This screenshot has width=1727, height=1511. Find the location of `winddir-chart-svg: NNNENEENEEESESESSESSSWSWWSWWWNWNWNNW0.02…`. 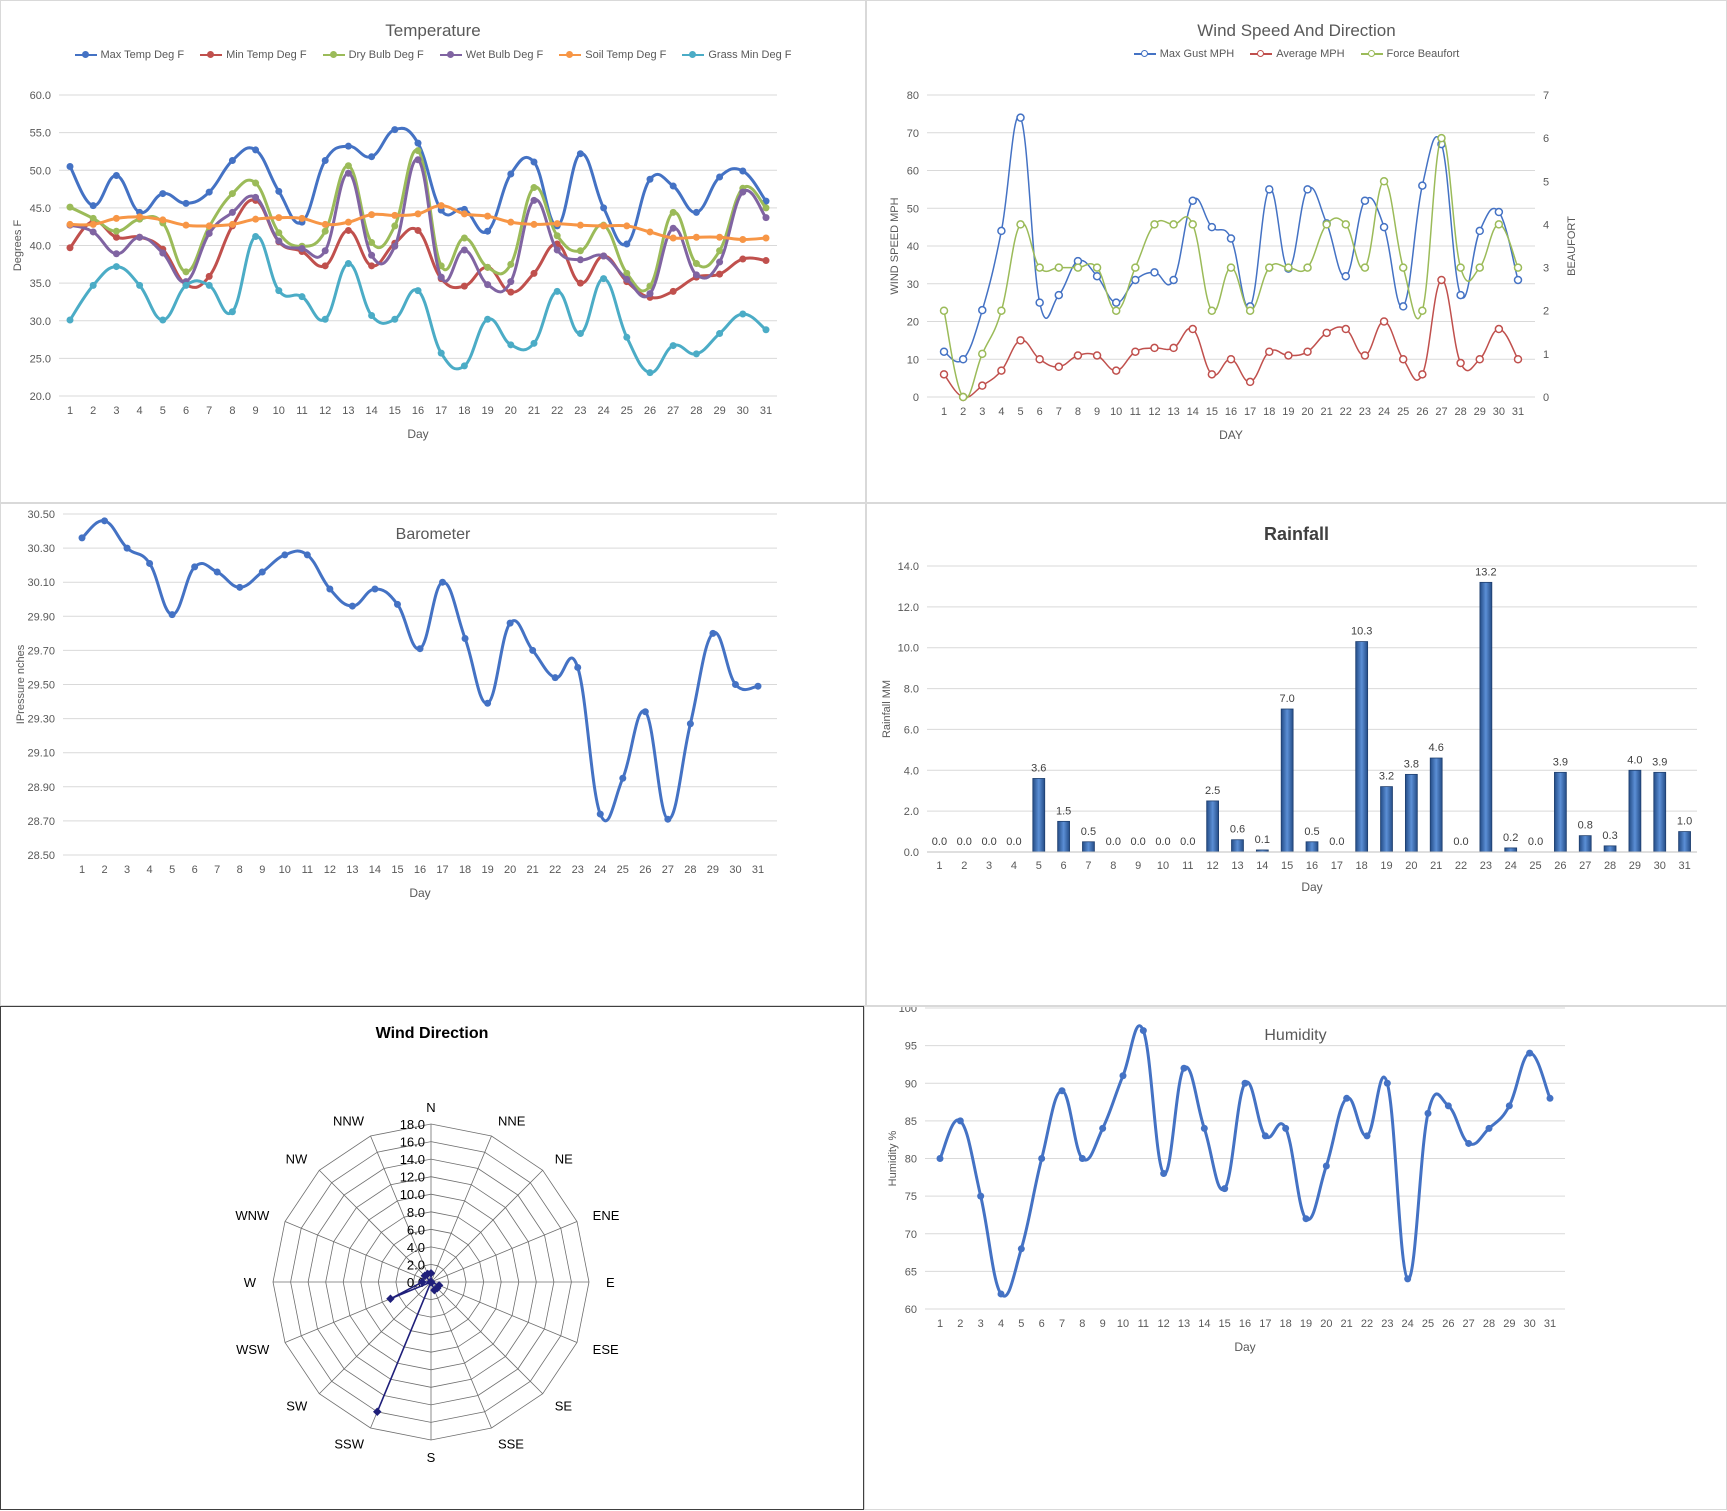

winddir-chart-svg: NNNENEENEEESESESSESSSWSWWSWWWNWNWNNW0.02… is located at coordinates (427, 1282).